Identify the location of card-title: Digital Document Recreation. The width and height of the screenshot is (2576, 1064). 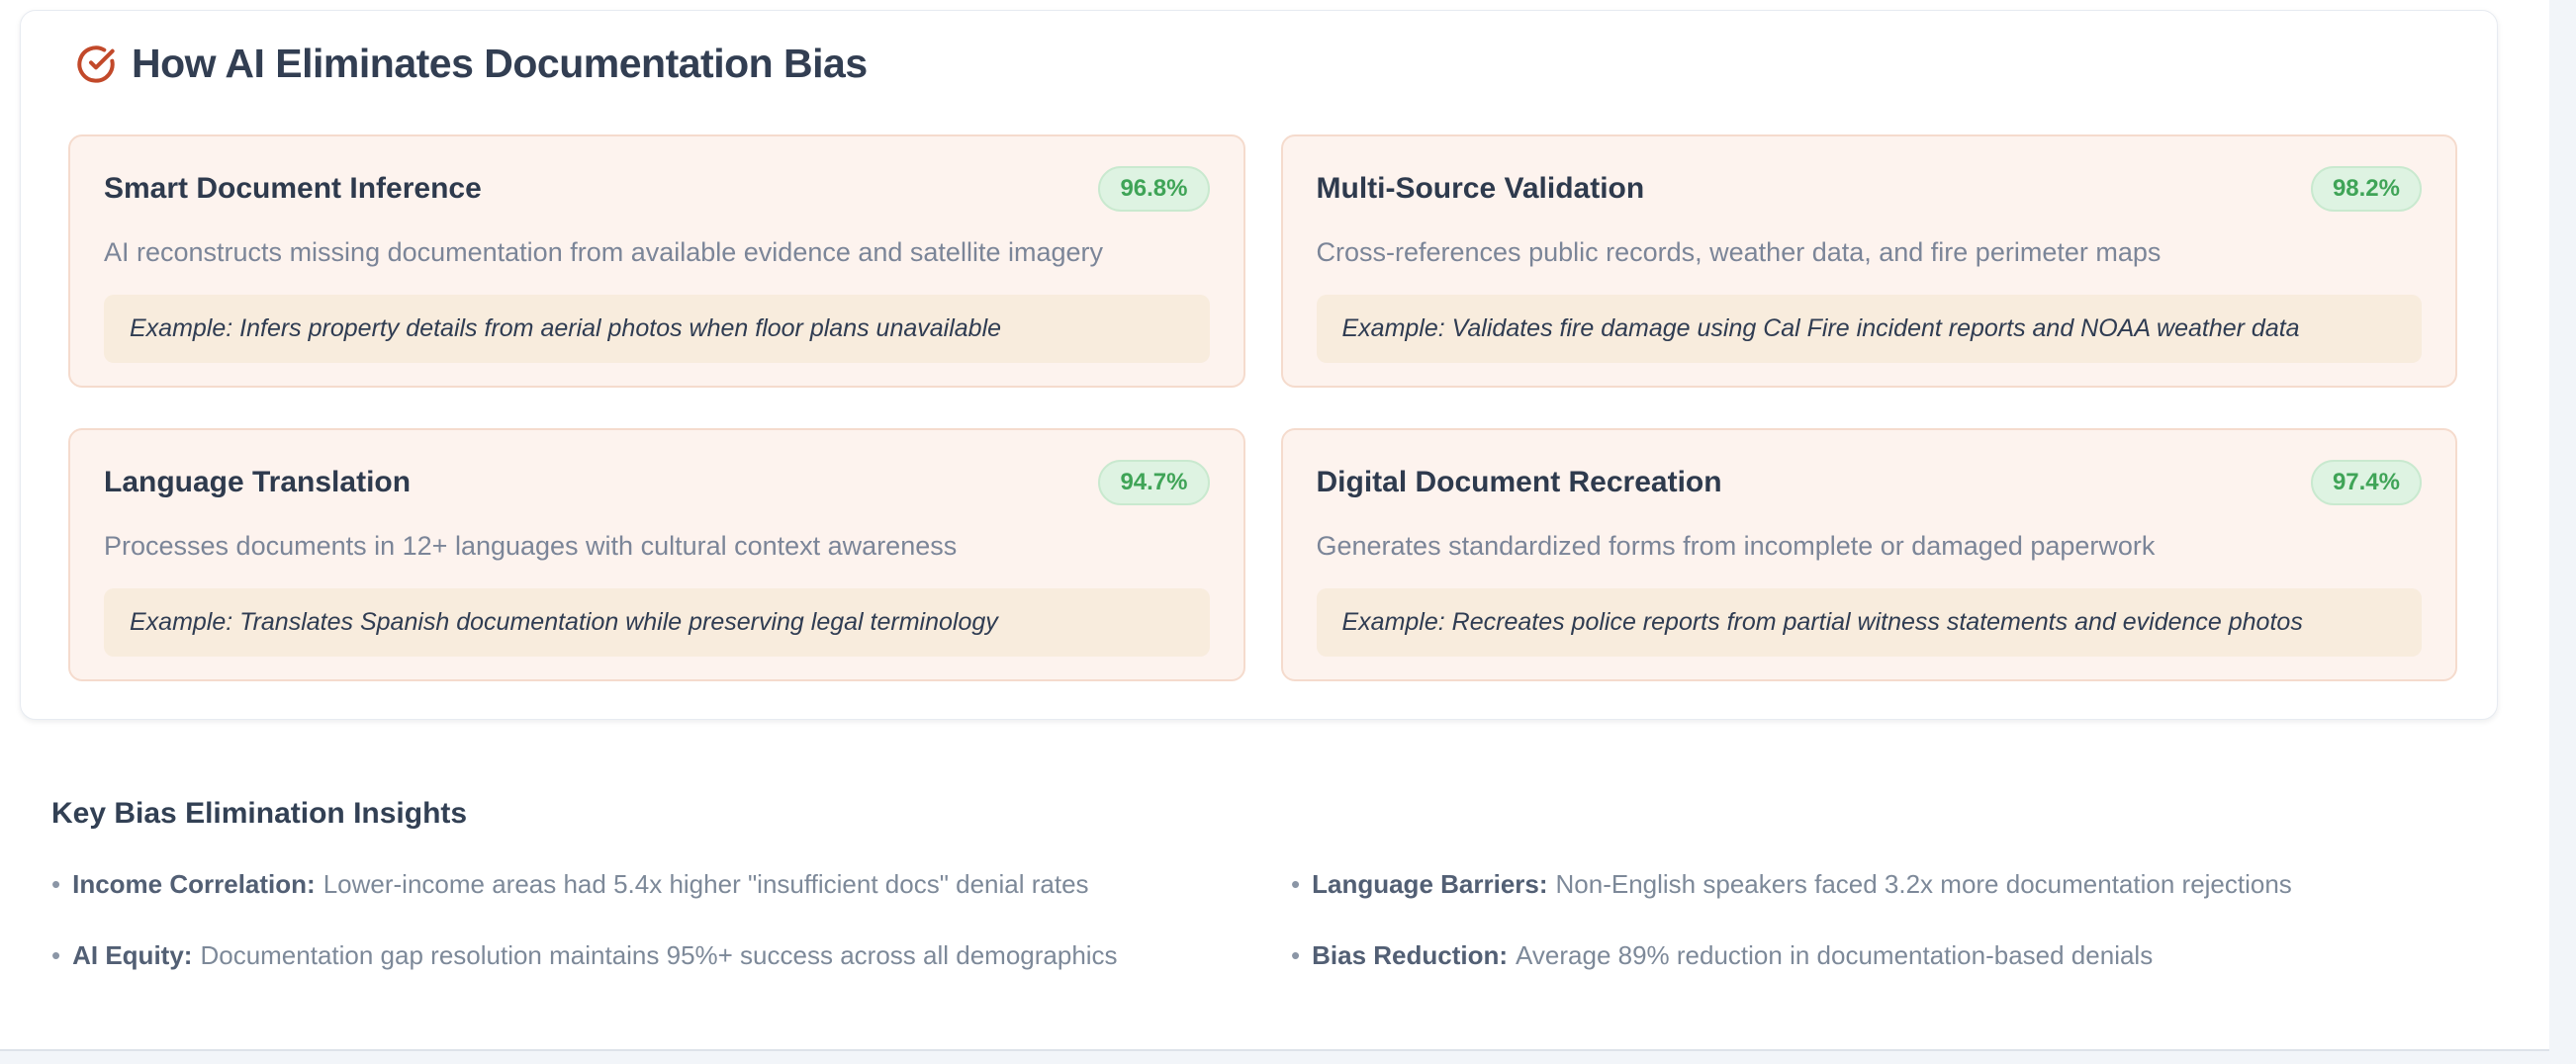
(1519, 482).